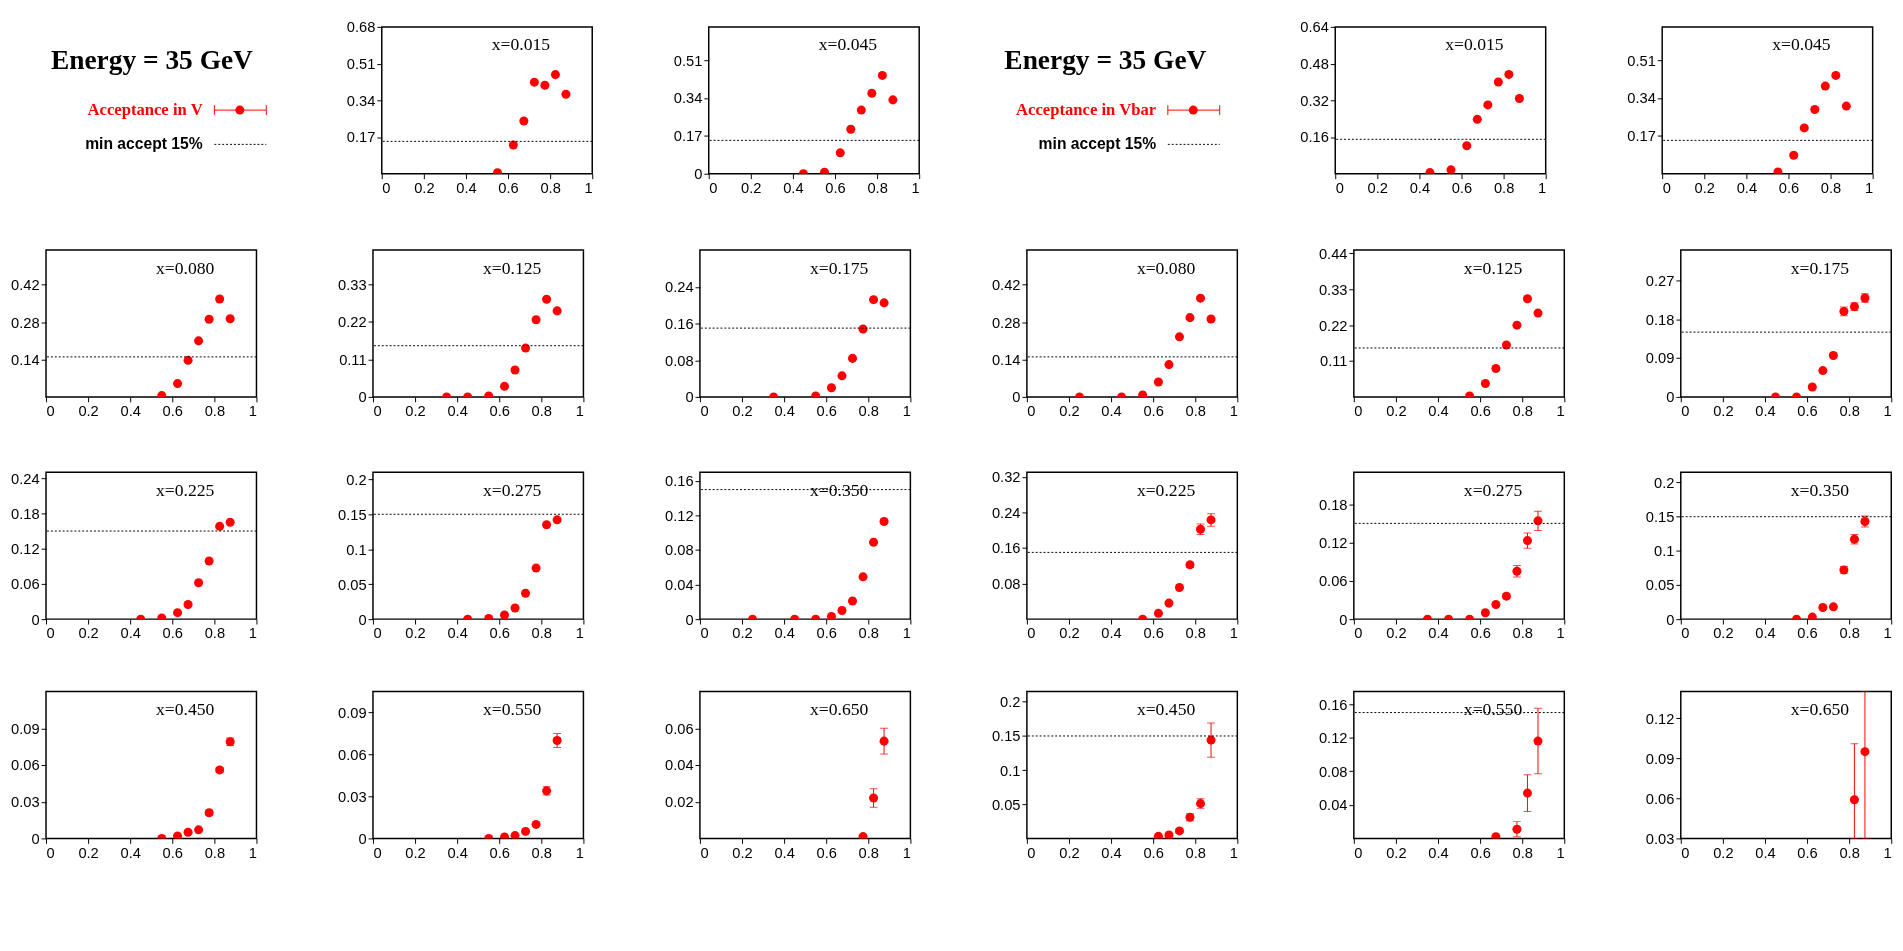 The height and width of the screenshot is (951, 1903). Describe the element at coordinates (1820, 489) in the screenshot. I see `annotation: x=0.350` at that location.